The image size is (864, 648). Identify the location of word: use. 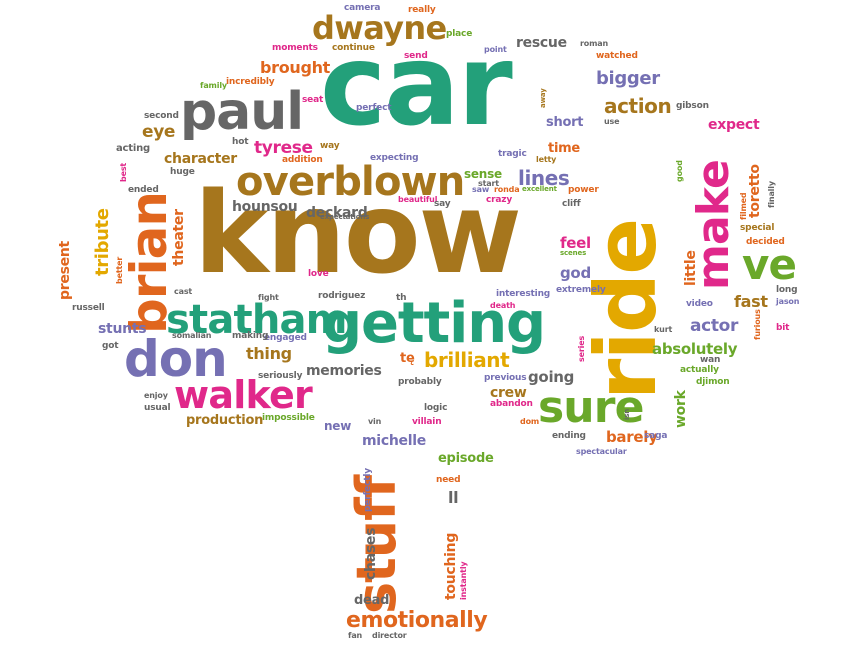
(612, 121).